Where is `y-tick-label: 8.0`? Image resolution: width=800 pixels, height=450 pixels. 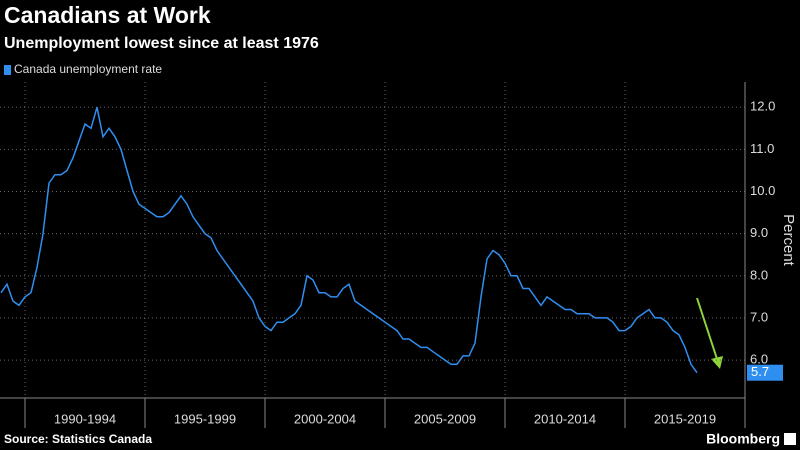 y-tick-label: 8.0 is located at coordinates (759, 274).